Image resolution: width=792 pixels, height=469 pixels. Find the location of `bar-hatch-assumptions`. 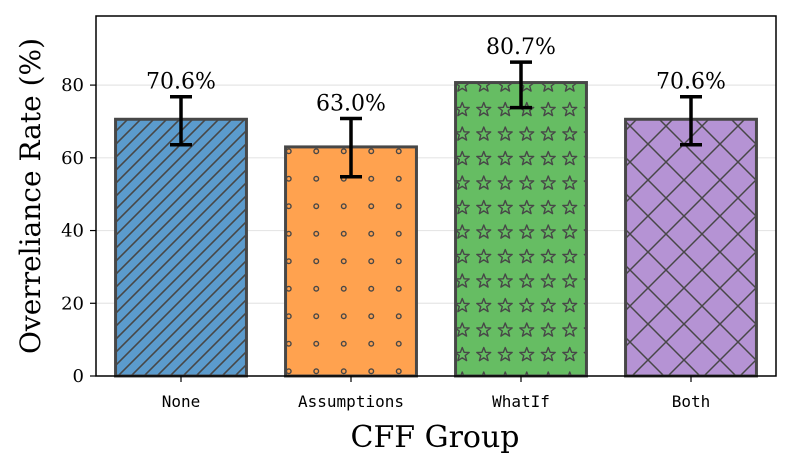

bar-hatch-assumptions is located at coordinates (351, 261).